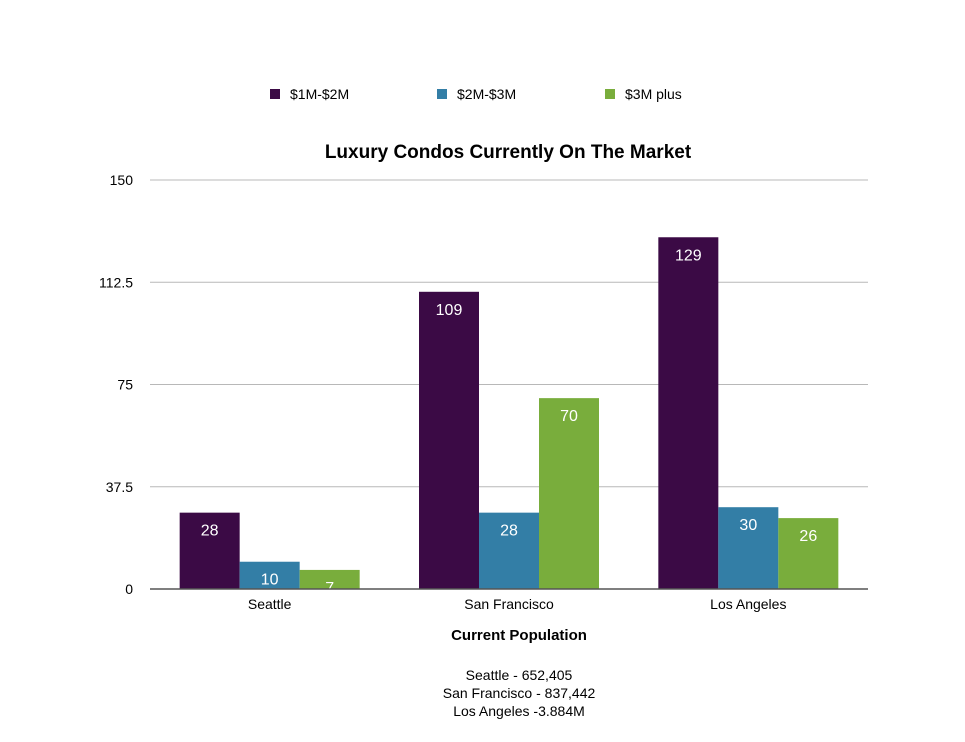  What do you see at coordinates (449, 310) in the screenshot?
I see `bar-value-label: 109` at bounding box center [449, 310].